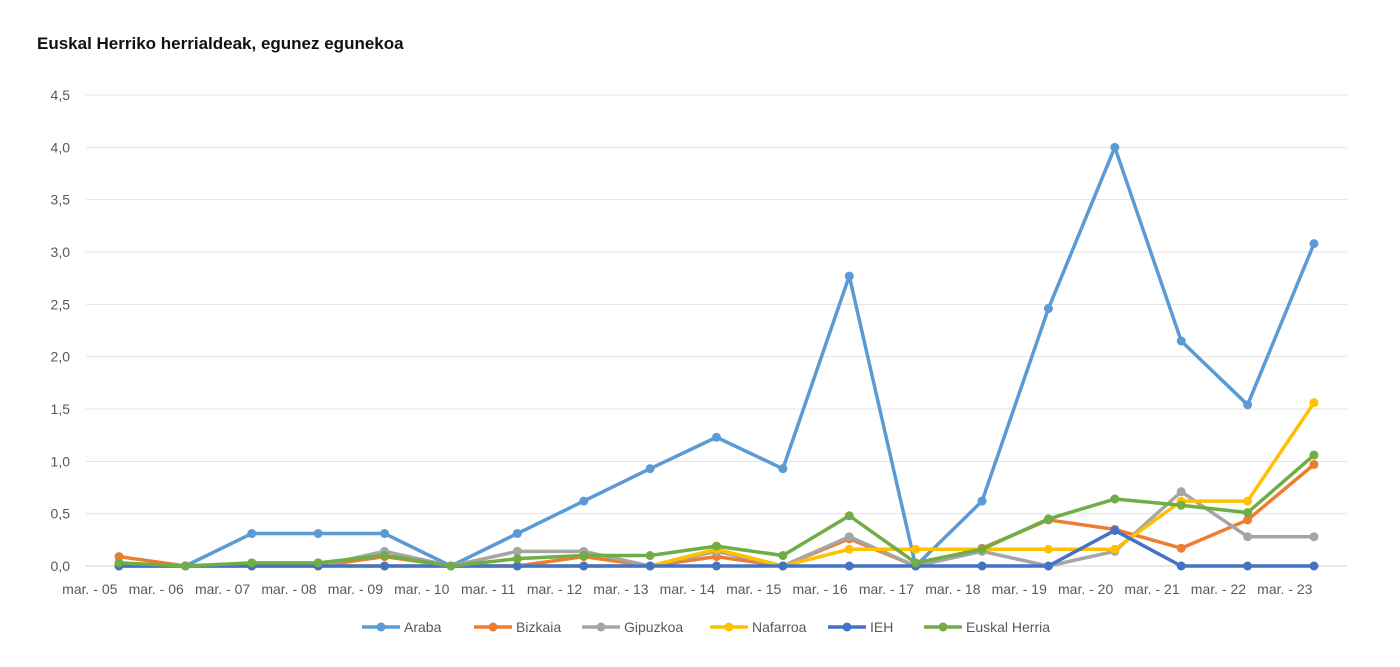 This screenshot has height=667, width=1400. Describe the element at coordinates (620, 589) in the screenshot. I see `x-tick-label: mar. - 13` at that location.